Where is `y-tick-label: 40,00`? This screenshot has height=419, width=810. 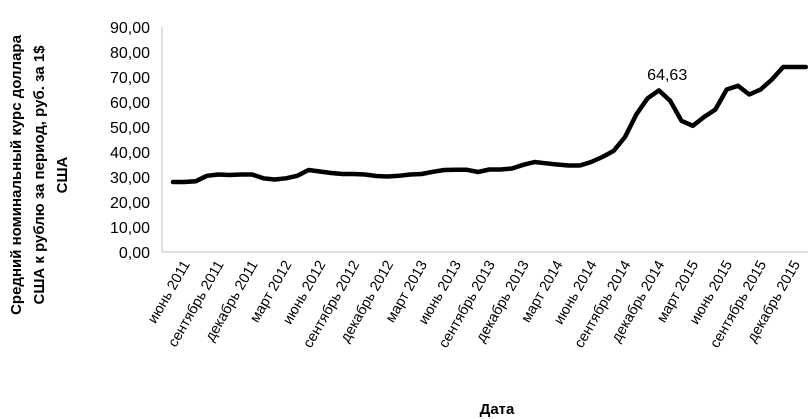
y-tick-label: 40,00 is located at coordinates (130, 153).